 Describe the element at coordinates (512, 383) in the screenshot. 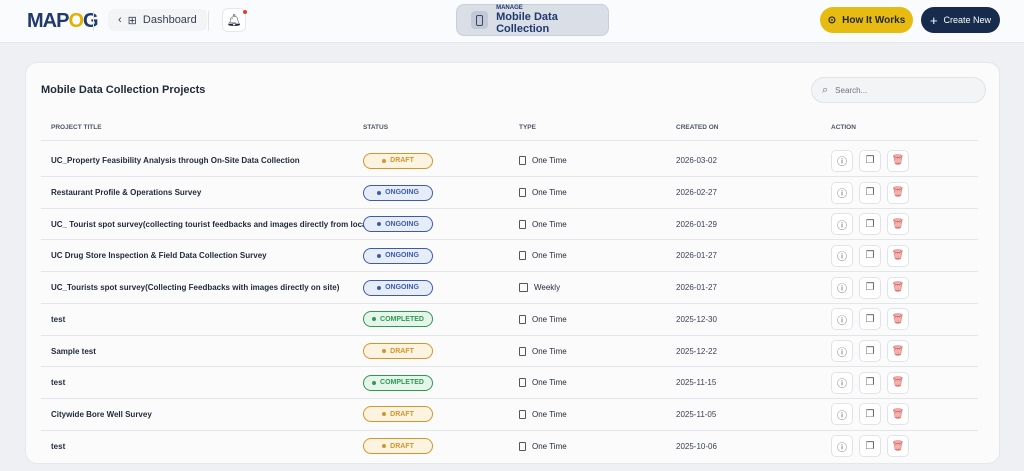

I see `table-row: test COMPLETED One Time 2025-11-15 ⓘ ❐ 🗑︎` at that location.